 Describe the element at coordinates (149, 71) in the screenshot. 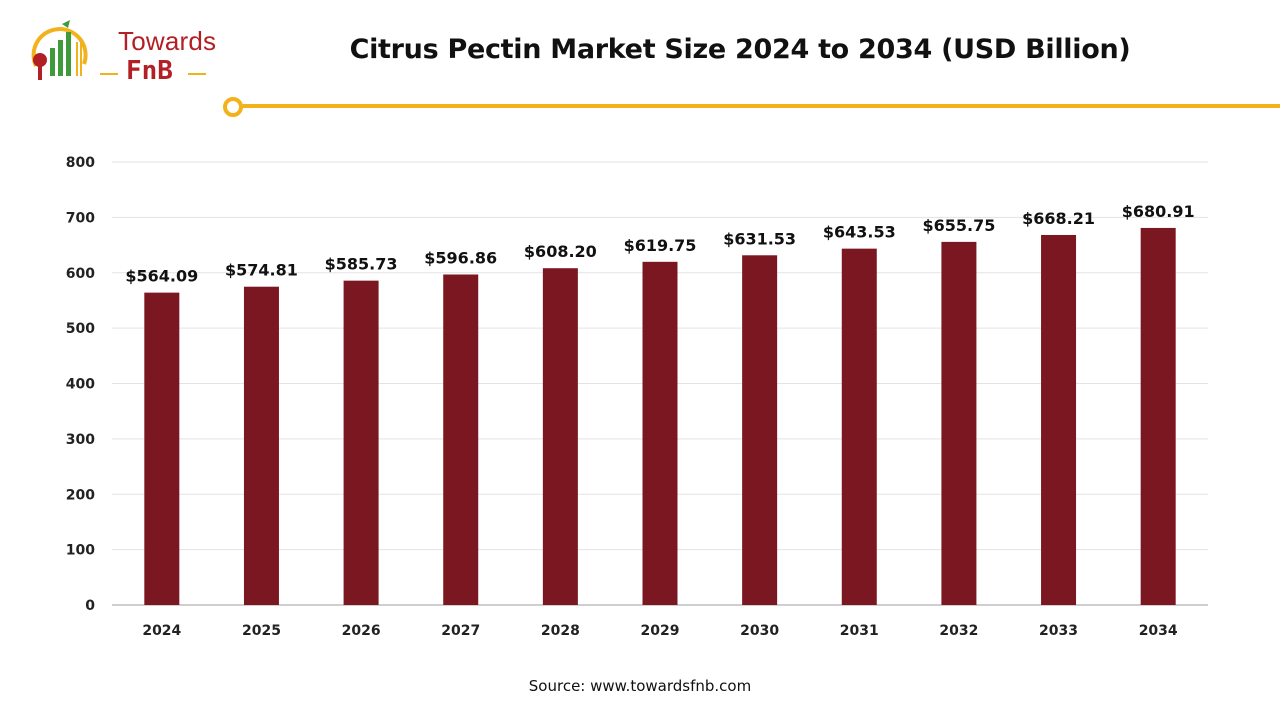

I see `brand-name-line2: FnB` at that location.